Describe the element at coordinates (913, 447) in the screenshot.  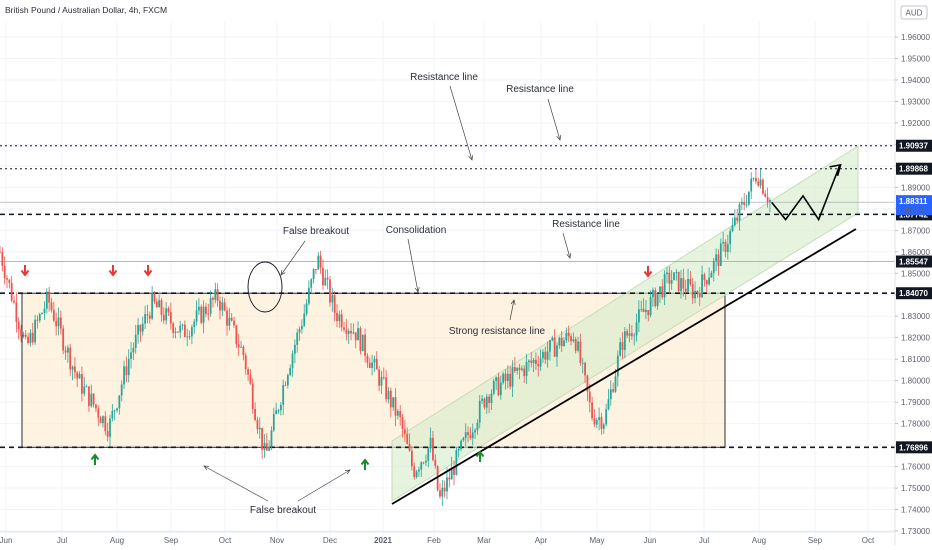
I see `price-level-tag-label: 1.76896` at that location.